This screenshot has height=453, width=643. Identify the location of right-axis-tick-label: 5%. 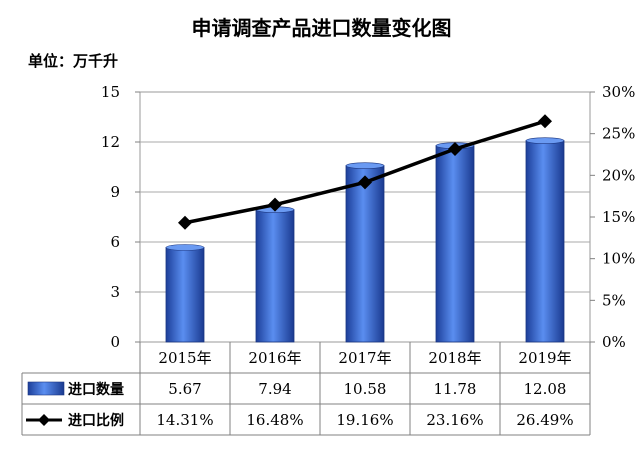
(614, 300).